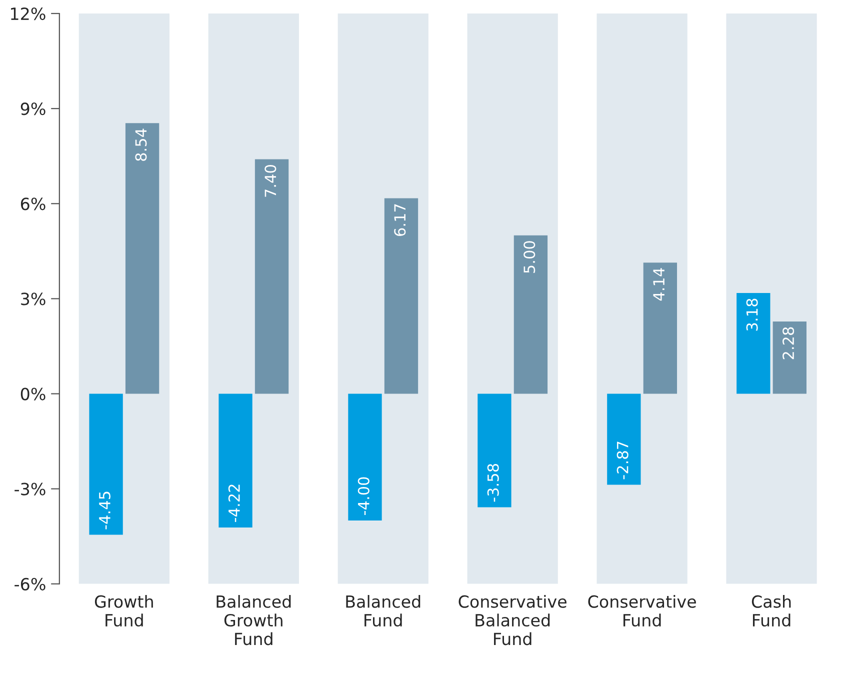 Image resolution: width=849 pixels, height=675 pixels. Describe the element at coordinates (788, 343) in the screenshot. I see `data-label: 2.28` at that location.